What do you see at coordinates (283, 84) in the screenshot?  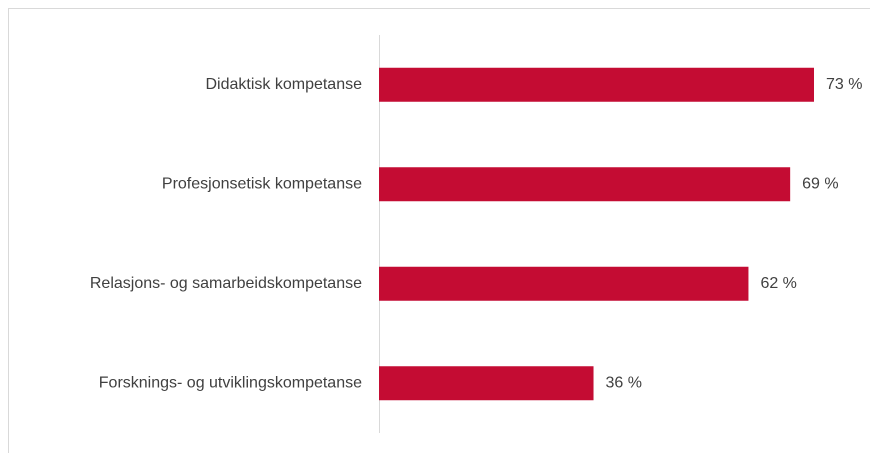 I see `category-label: Didaktisk kompetanse` at bounding box center [283, 84].